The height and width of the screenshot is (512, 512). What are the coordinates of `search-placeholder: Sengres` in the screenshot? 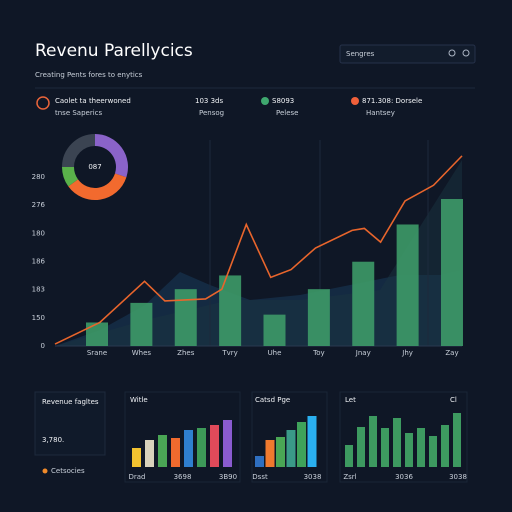 It's located at (360, 54).